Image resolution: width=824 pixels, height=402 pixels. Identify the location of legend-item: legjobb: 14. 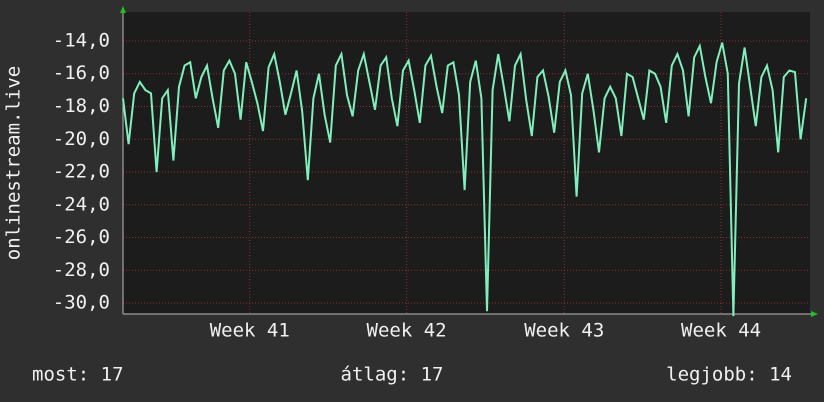
(729, 375).